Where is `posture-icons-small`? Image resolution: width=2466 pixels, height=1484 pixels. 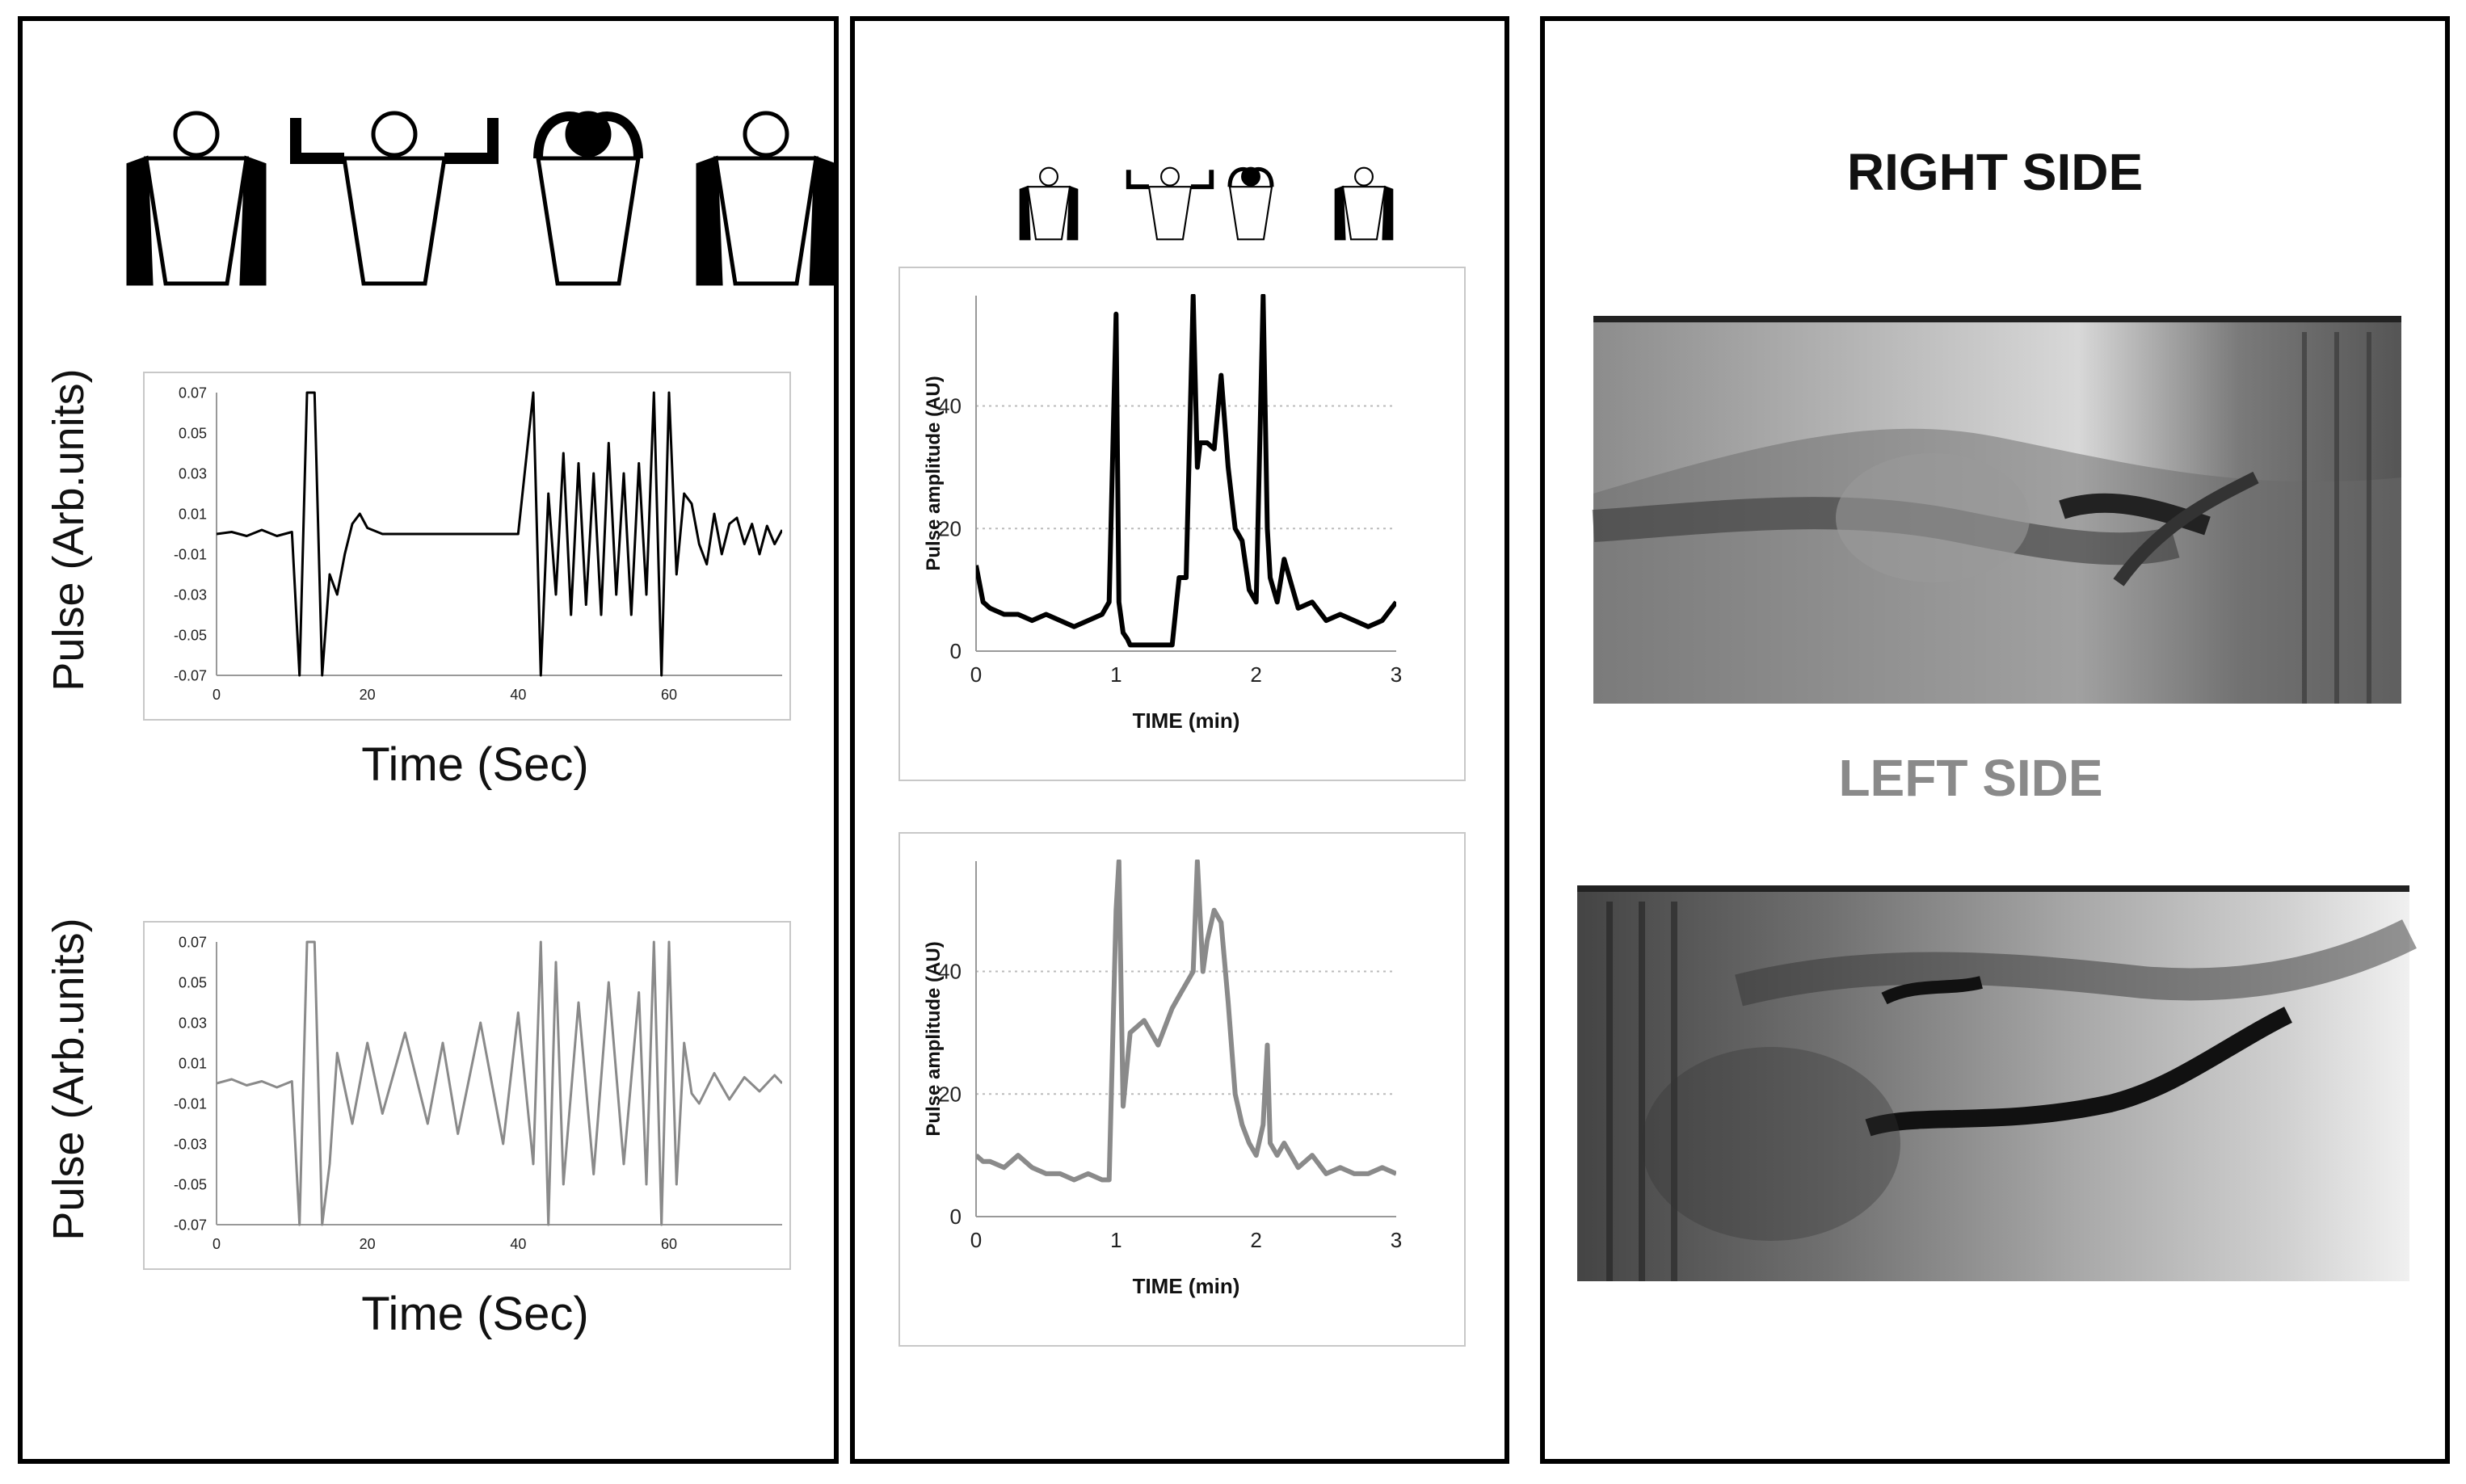 posture-icons-small is located at coordinates (1206, 203).